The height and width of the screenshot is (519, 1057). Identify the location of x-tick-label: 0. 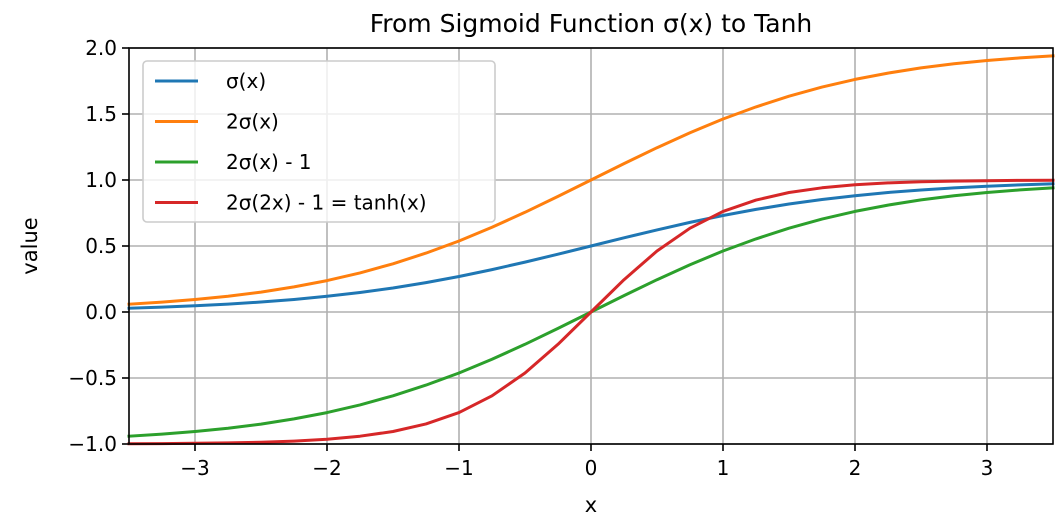
(591, 468).